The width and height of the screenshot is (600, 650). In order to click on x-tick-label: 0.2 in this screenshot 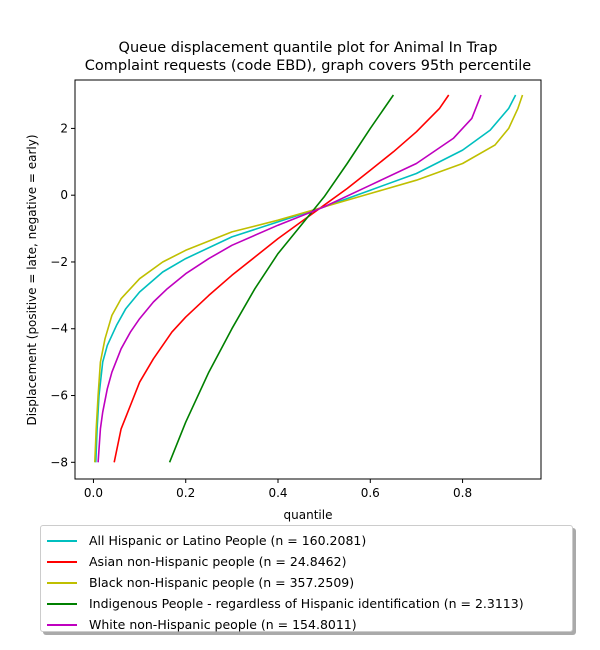, I will do `click(185, 493)`.